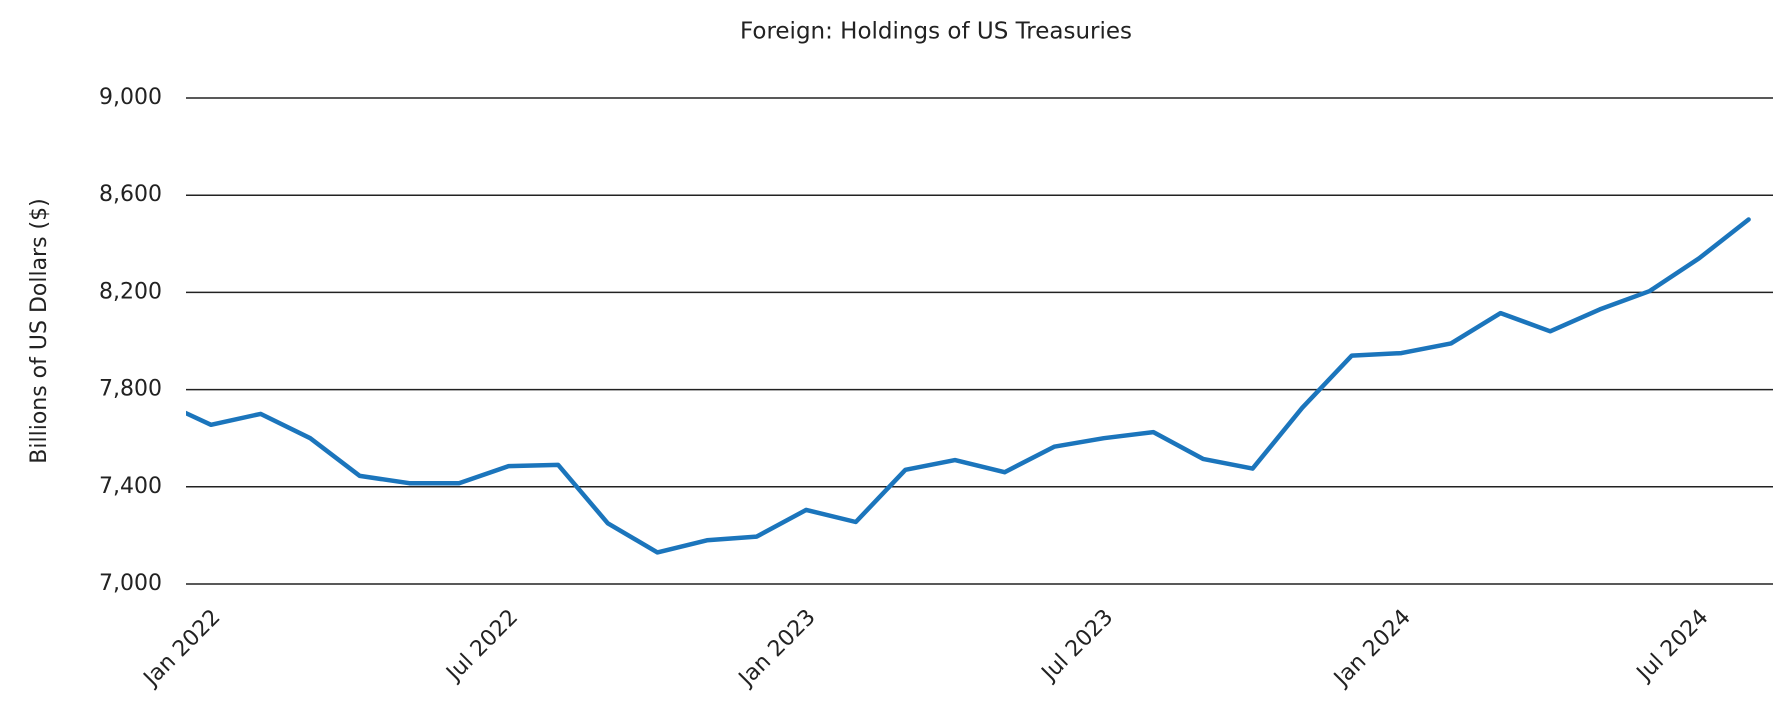 This screenshot has width=1791, height=727. Describe the element at coordinates (936, 32) in the screenshot. I see `chart-title: Foreign: Holdings of US Treasuries` at that location.